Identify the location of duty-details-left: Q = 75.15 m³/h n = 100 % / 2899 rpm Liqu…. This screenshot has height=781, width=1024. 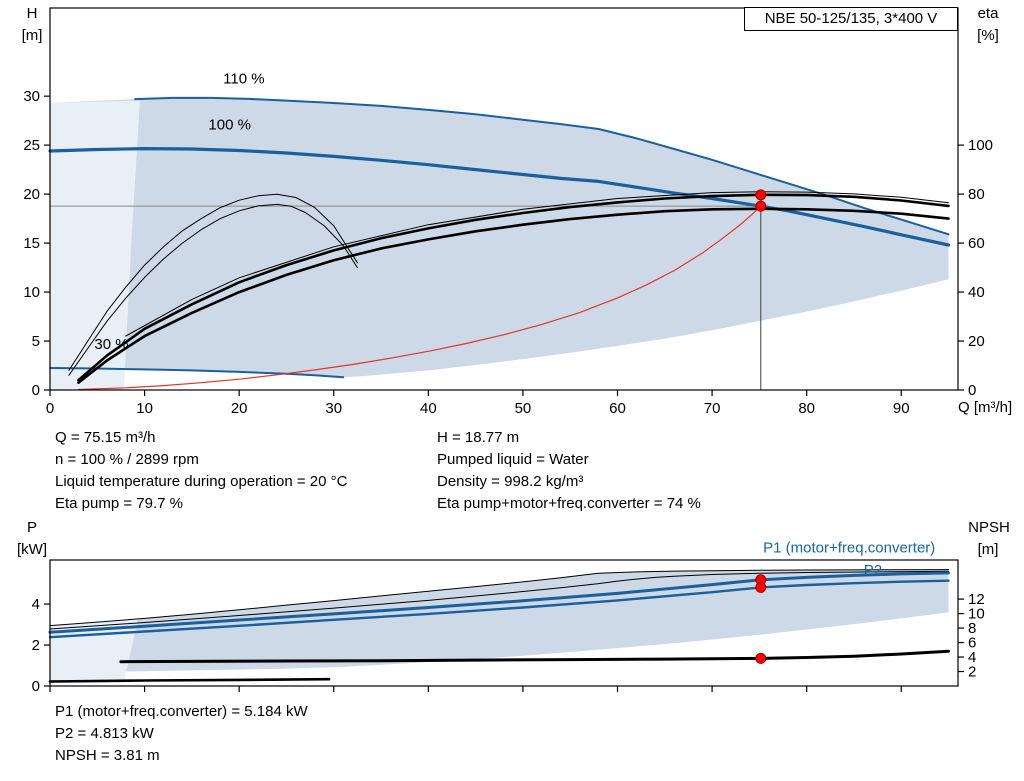
(201, 471).